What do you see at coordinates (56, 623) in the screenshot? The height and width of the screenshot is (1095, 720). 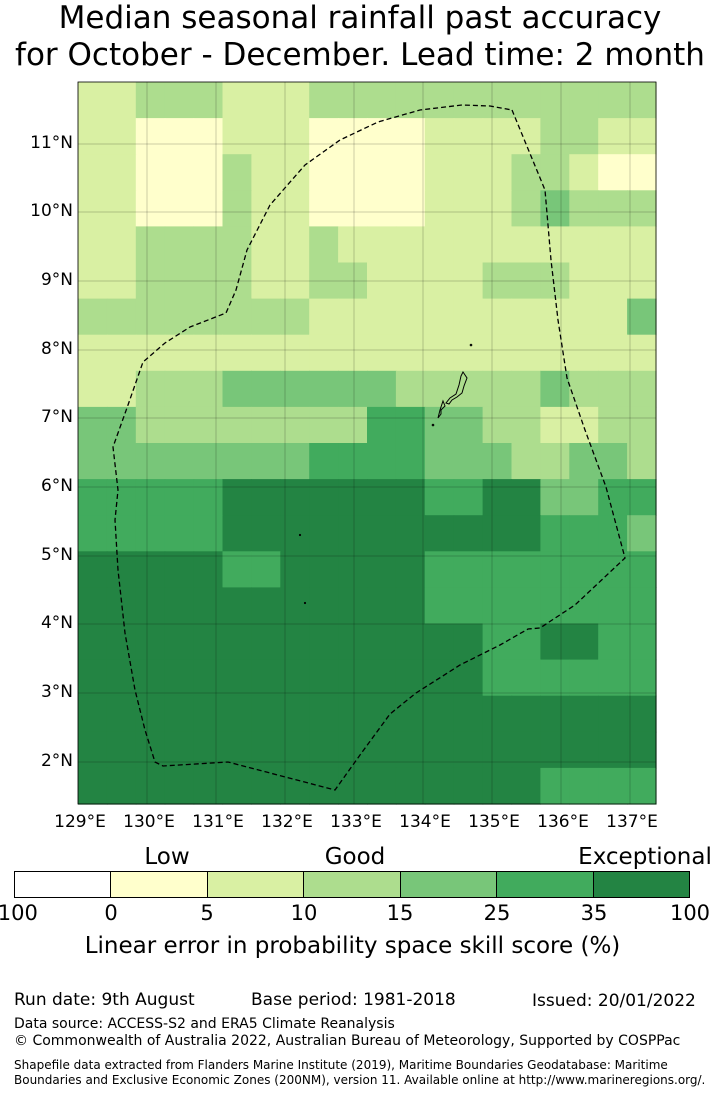 I see `latitude-label: 4°N` at bounding box center [56, 623].